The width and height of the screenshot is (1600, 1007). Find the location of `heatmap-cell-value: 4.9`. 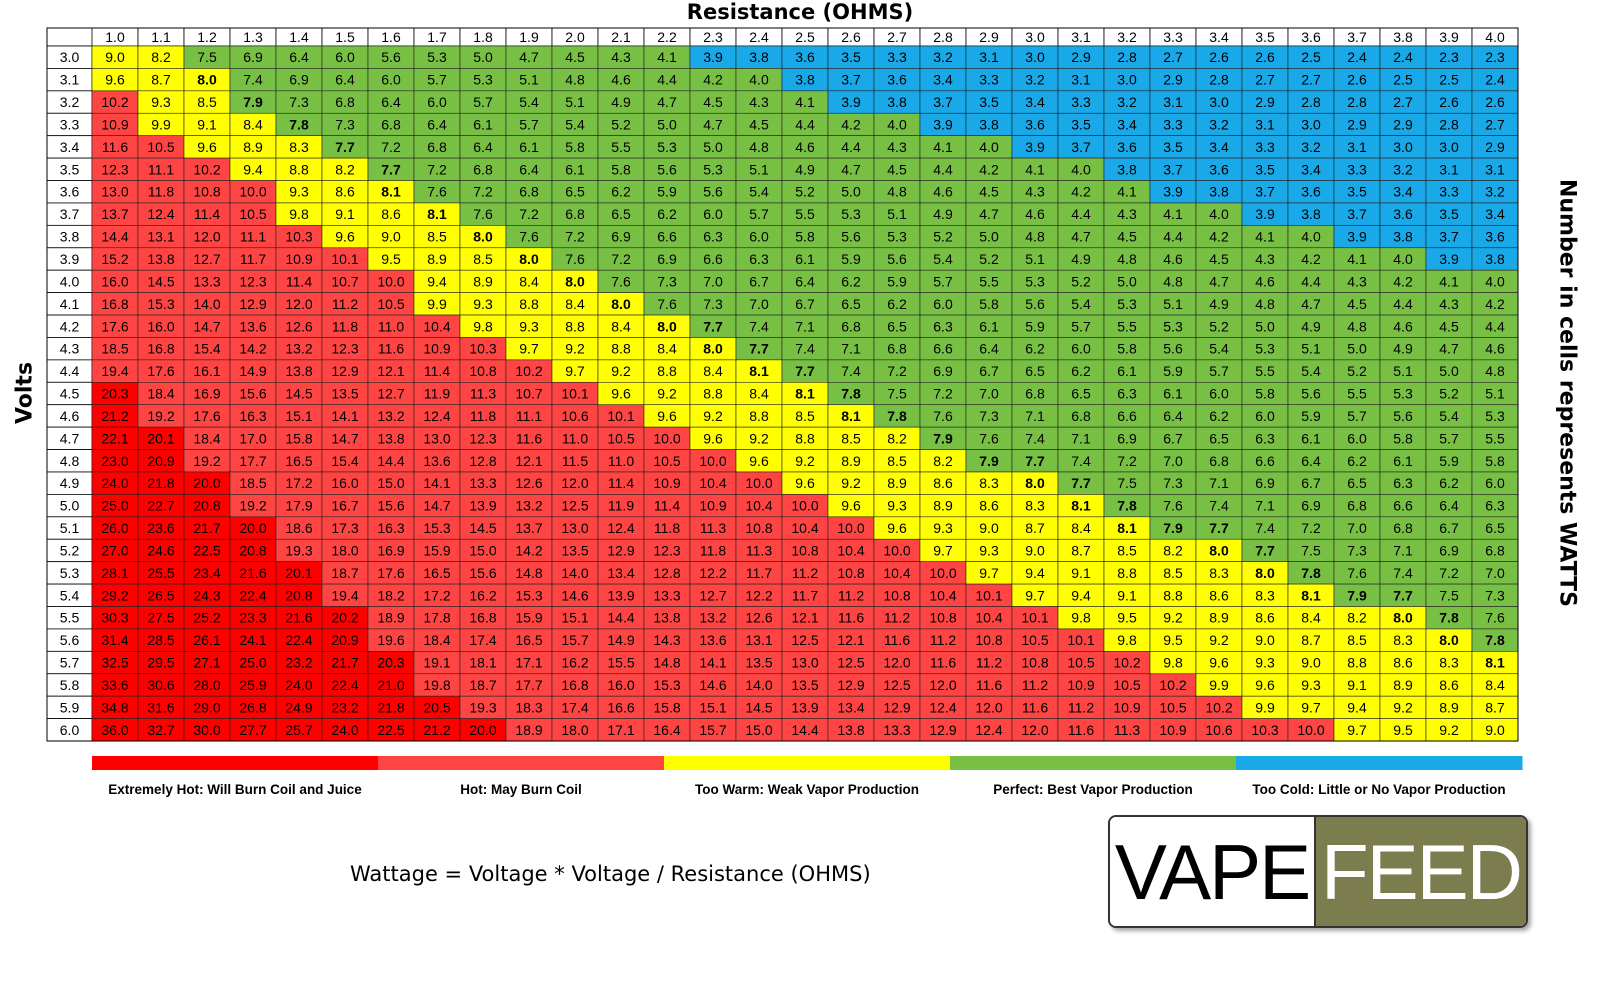

heatmap-cell-value: 4.9 is located at coordinates (1403, 349).